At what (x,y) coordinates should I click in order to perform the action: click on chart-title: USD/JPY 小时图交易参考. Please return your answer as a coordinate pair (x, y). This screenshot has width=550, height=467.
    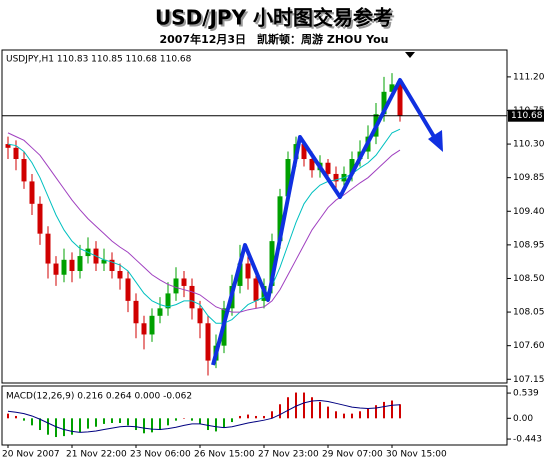
    Looking at the image, I should click on (274, 18).